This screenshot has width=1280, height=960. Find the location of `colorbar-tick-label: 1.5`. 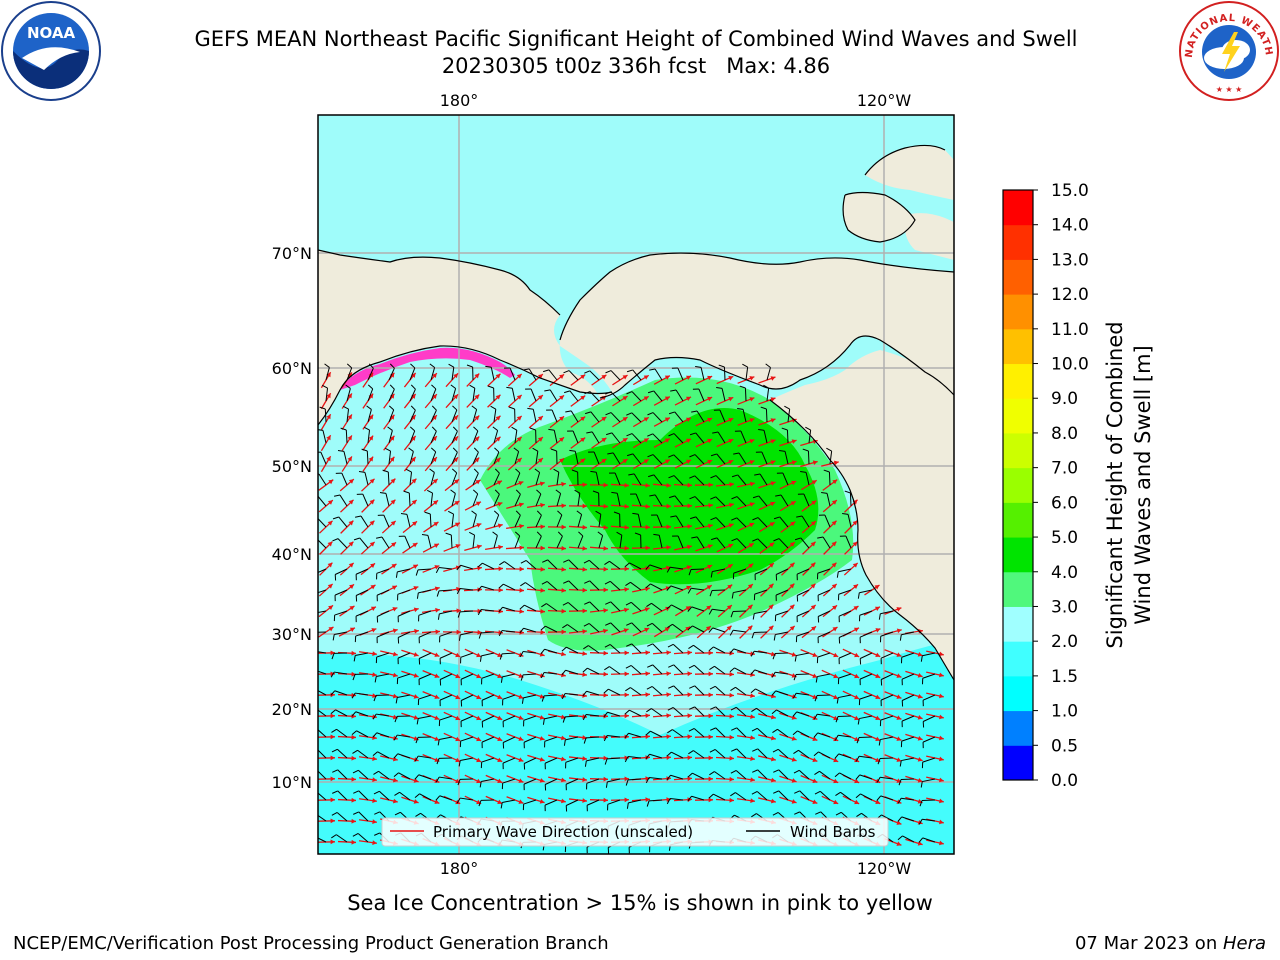

colorbar-tick-label: 1.5 is located at coordinates (1064, 677).